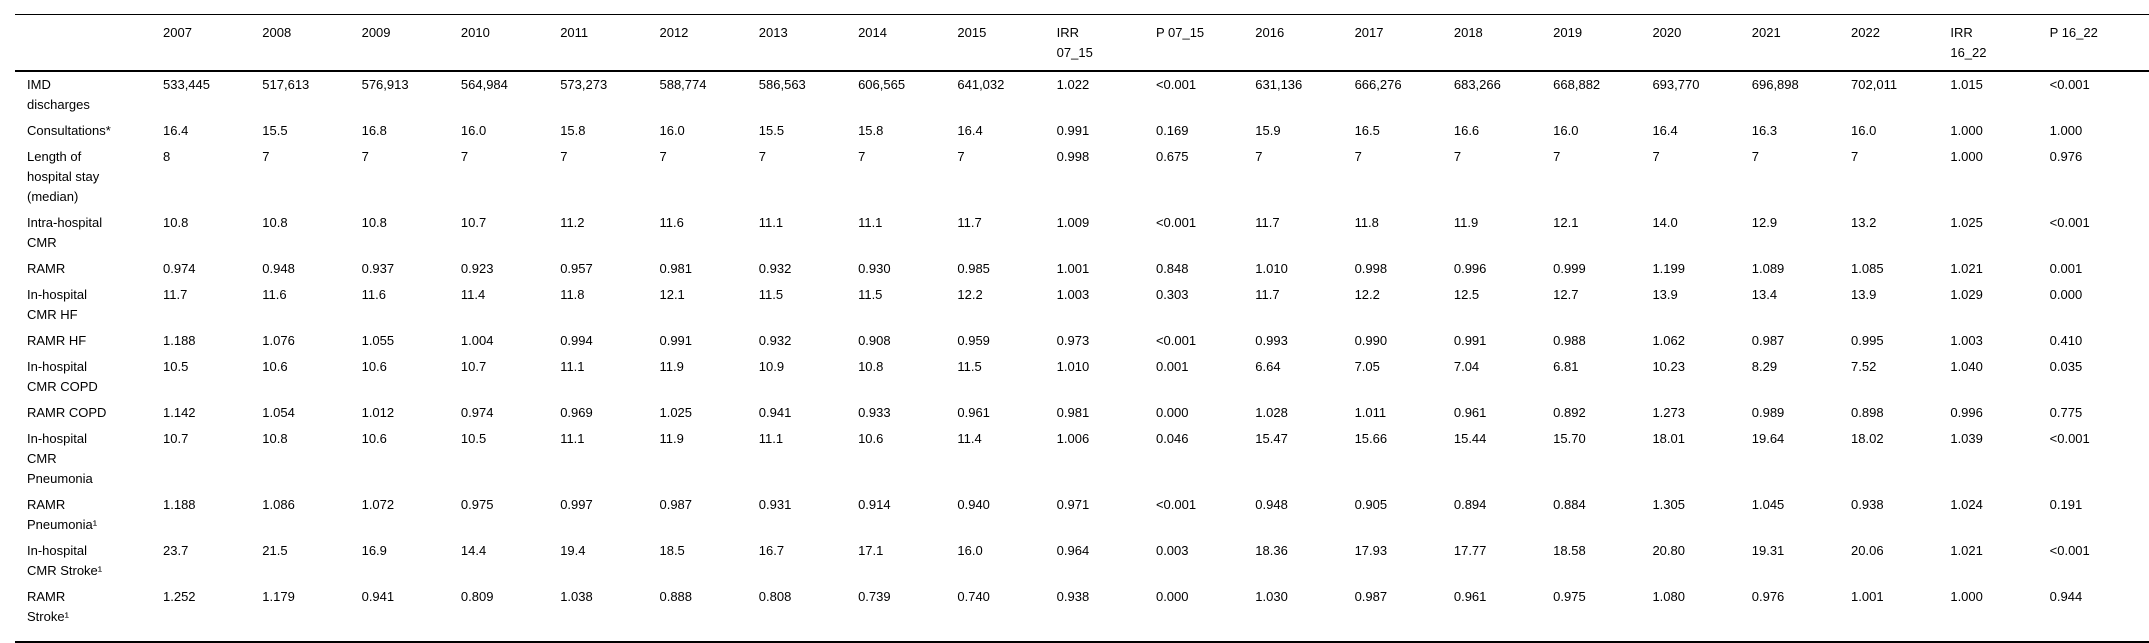 The height and width of the screenshot is (643, 2149). Describe the element at coordinates (510, 613) in the screenshot. I see `table-cell: 0.809` at that location.